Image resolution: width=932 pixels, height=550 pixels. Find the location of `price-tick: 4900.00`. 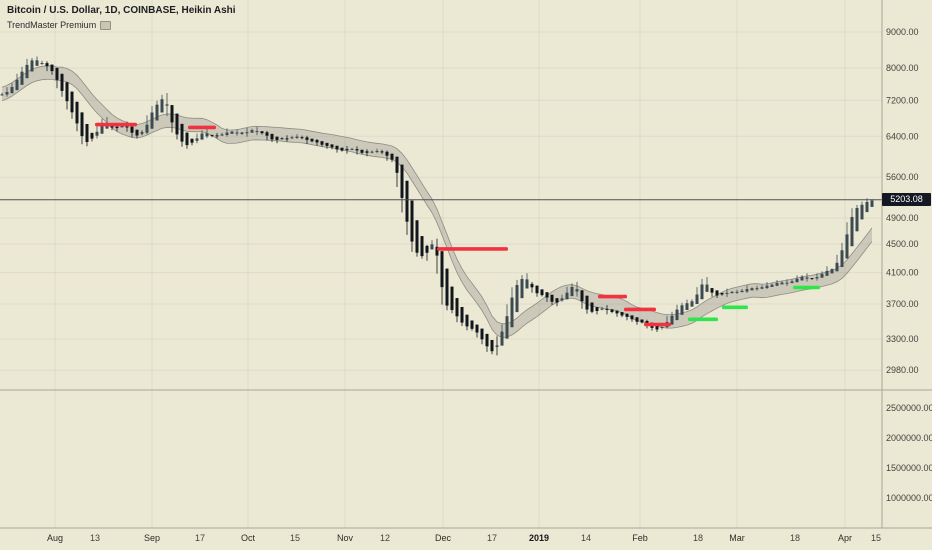

price-tick: 4900.00 is located at coordinates (902, 218).